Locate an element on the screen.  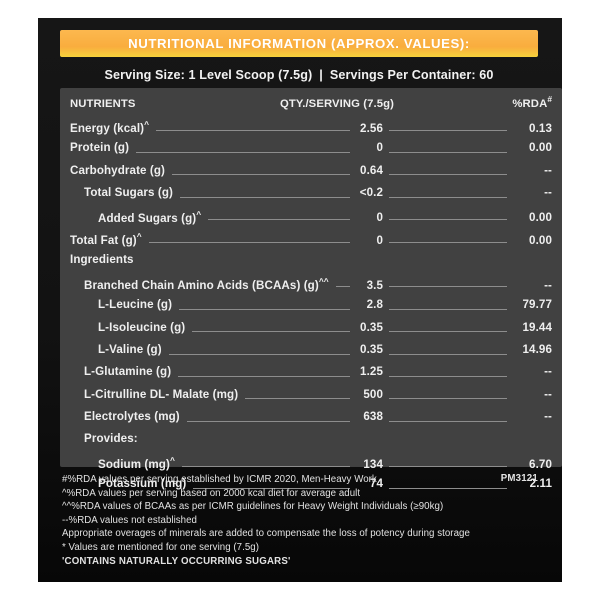
table-row: Protein (g) 0 0.00 is located at coordinates (311, 152).